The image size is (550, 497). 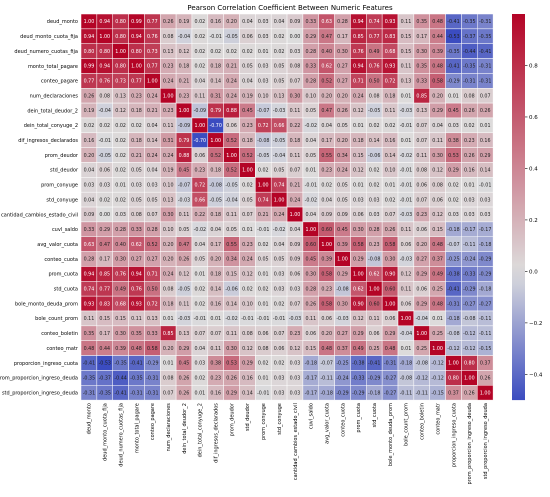 I want to click on cell-value-label: -0.17, so click(x=485, y=230).